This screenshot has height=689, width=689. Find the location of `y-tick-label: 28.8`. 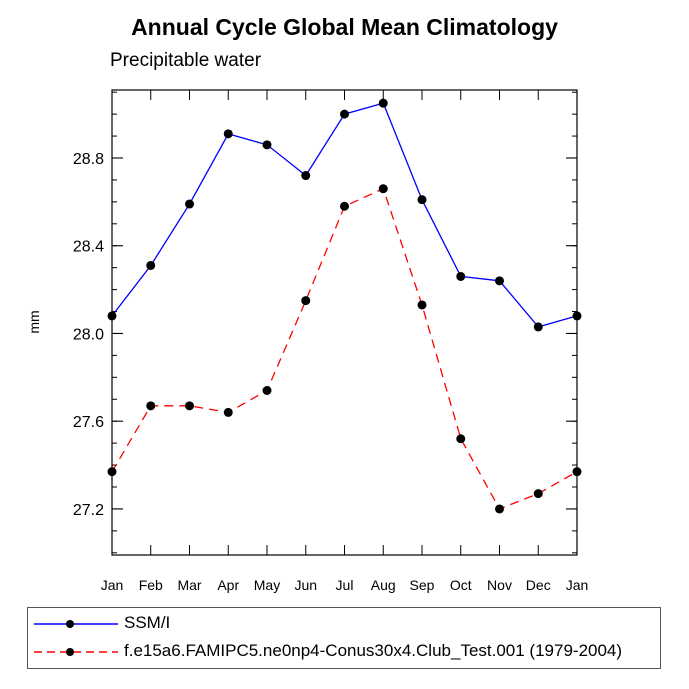

y-tick-label: 28.8 is located at coordinates (88, 159).